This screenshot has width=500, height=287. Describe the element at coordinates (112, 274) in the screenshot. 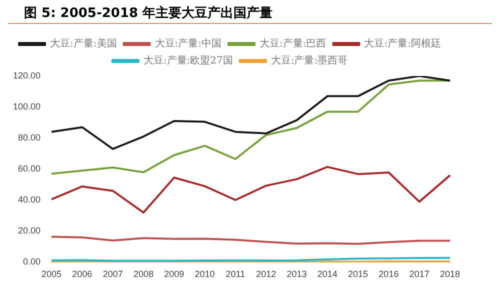

I see `x-tick-label: 2007` at that location.